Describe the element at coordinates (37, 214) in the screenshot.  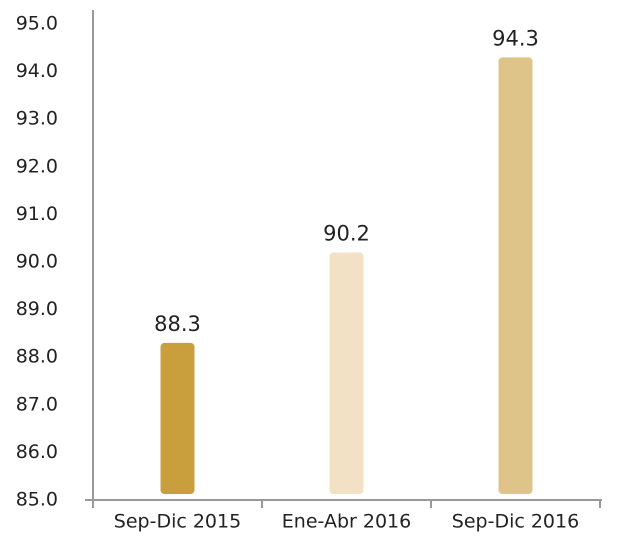
I see `y-tick-label: 91.0` at that location.